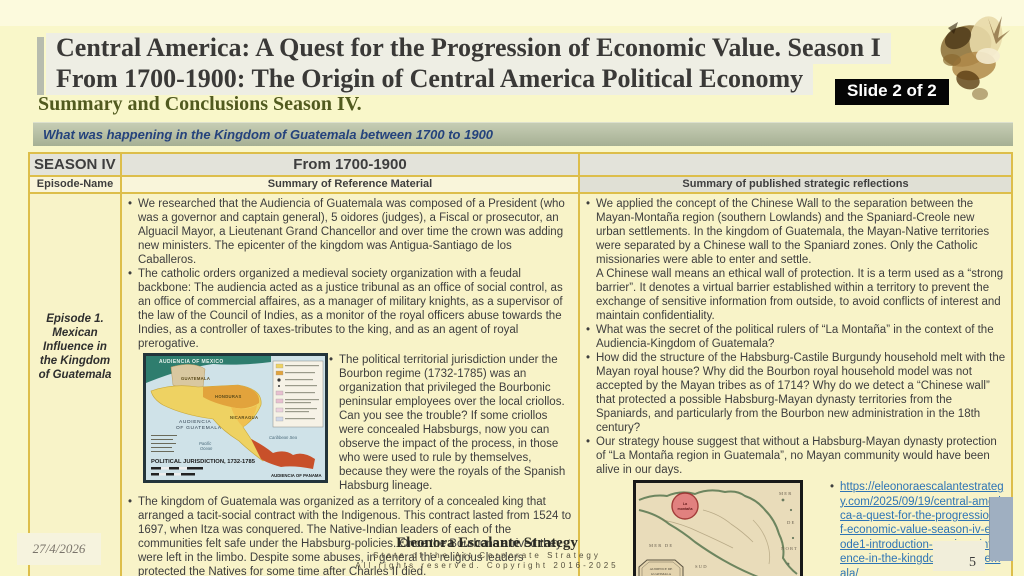 The width and height of the screenshot is (1024, 576). What do you see at coordinates (795, 165) in the screenshot?
I see `empty-header-cell` at bounding box center [795, 165].